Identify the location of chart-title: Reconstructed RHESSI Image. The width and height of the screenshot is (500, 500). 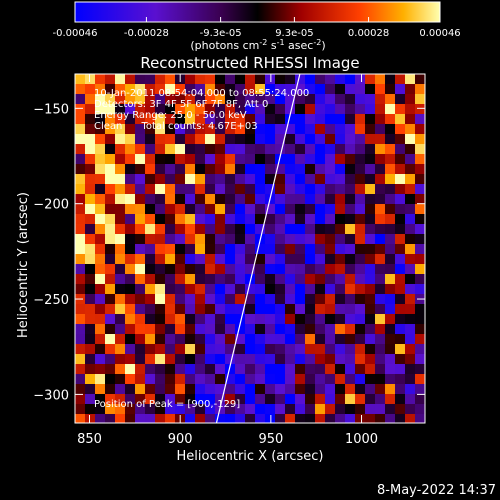
(249, 63).